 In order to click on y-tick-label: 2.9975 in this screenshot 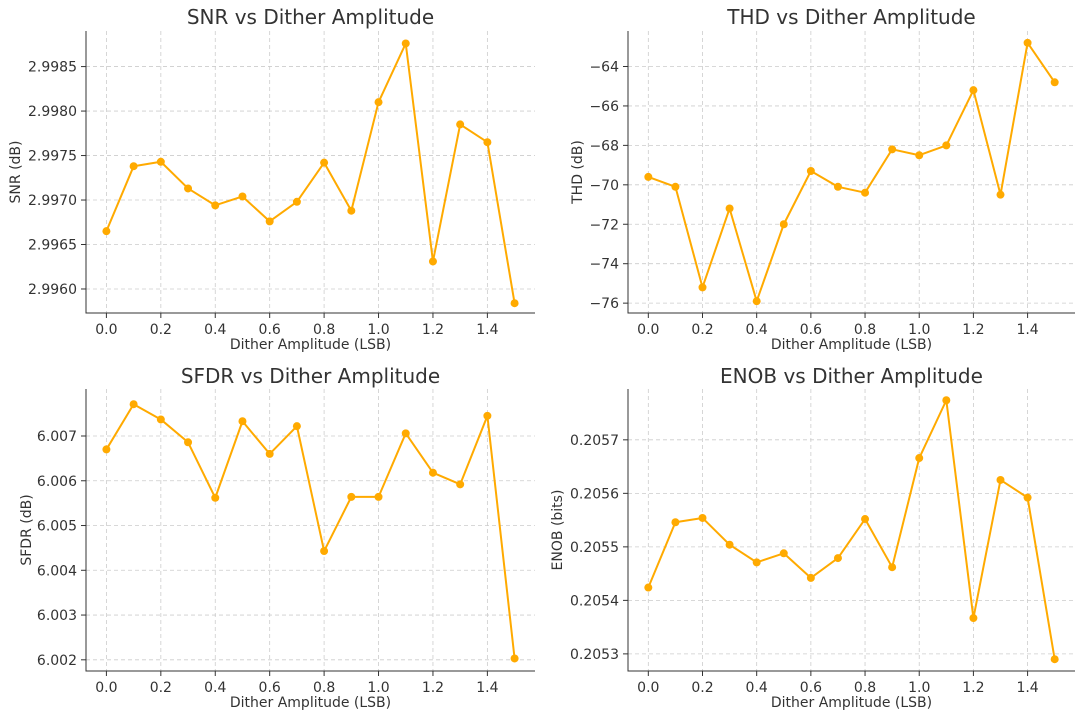, I will do `click(52, 157)`.